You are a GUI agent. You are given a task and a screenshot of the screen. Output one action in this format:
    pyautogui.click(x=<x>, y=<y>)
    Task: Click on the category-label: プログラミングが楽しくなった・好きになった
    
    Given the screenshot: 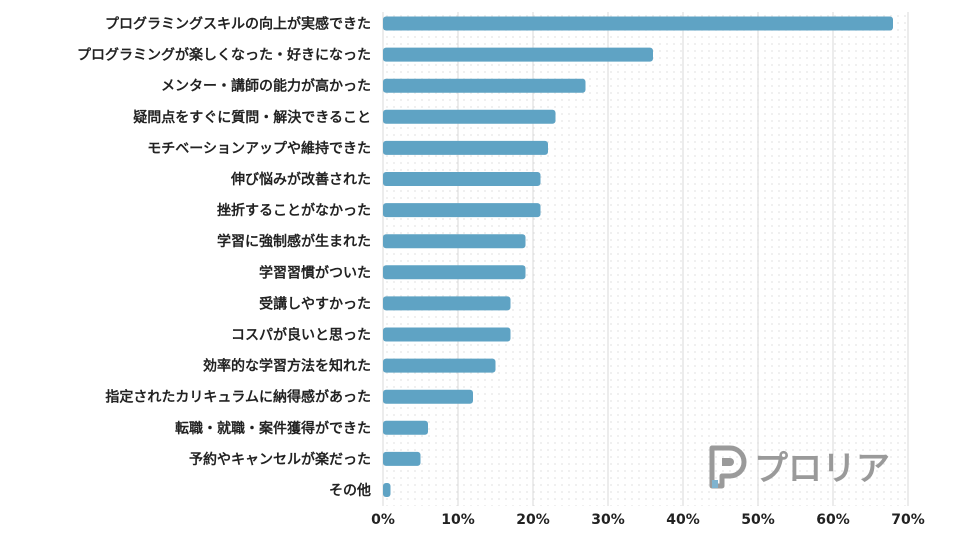 What is the action you would take?
    pyautogui.click(x=224, y=55)
    